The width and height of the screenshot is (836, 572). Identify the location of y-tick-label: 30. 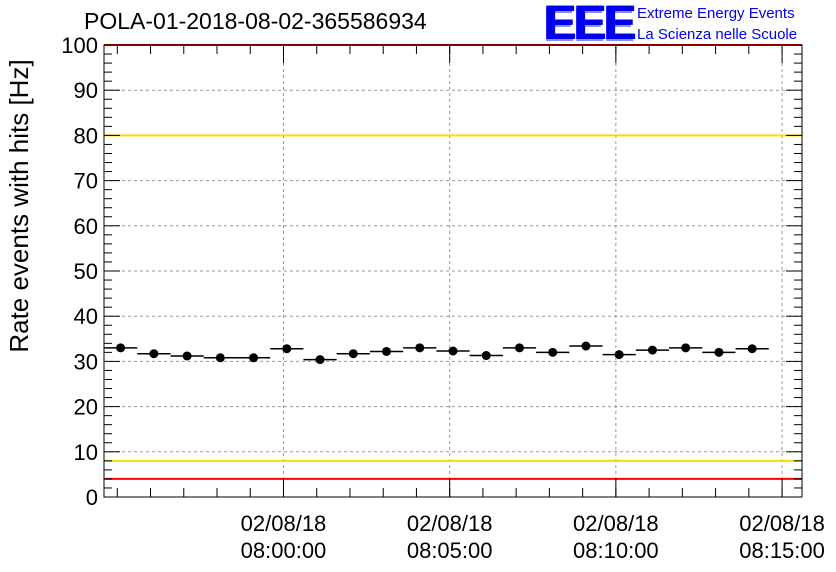
(86, 361).